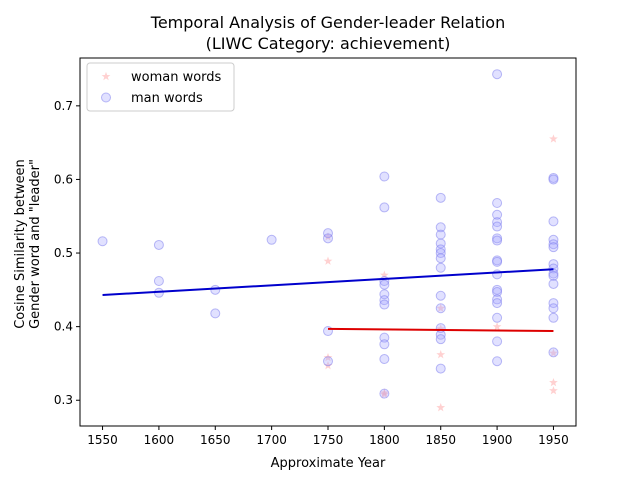 Image resolution: width=640 pixels, height=480 pixels. What do you see at coordinates (20, 244) in the screenshot?
I see `y-axis-label-line1: Cosine Similarity between` at bounding box center [20, 244].